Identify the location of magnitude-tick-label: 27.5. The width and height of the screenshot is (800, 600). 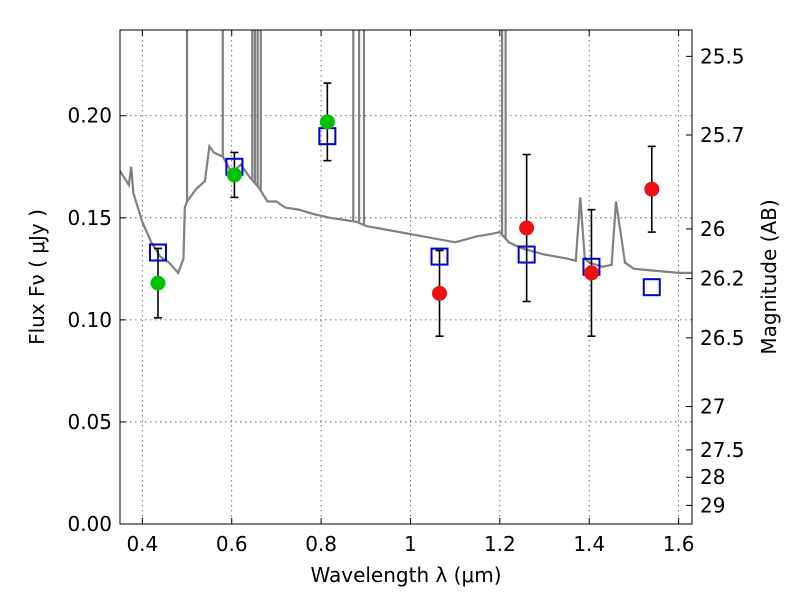
(722, 450).